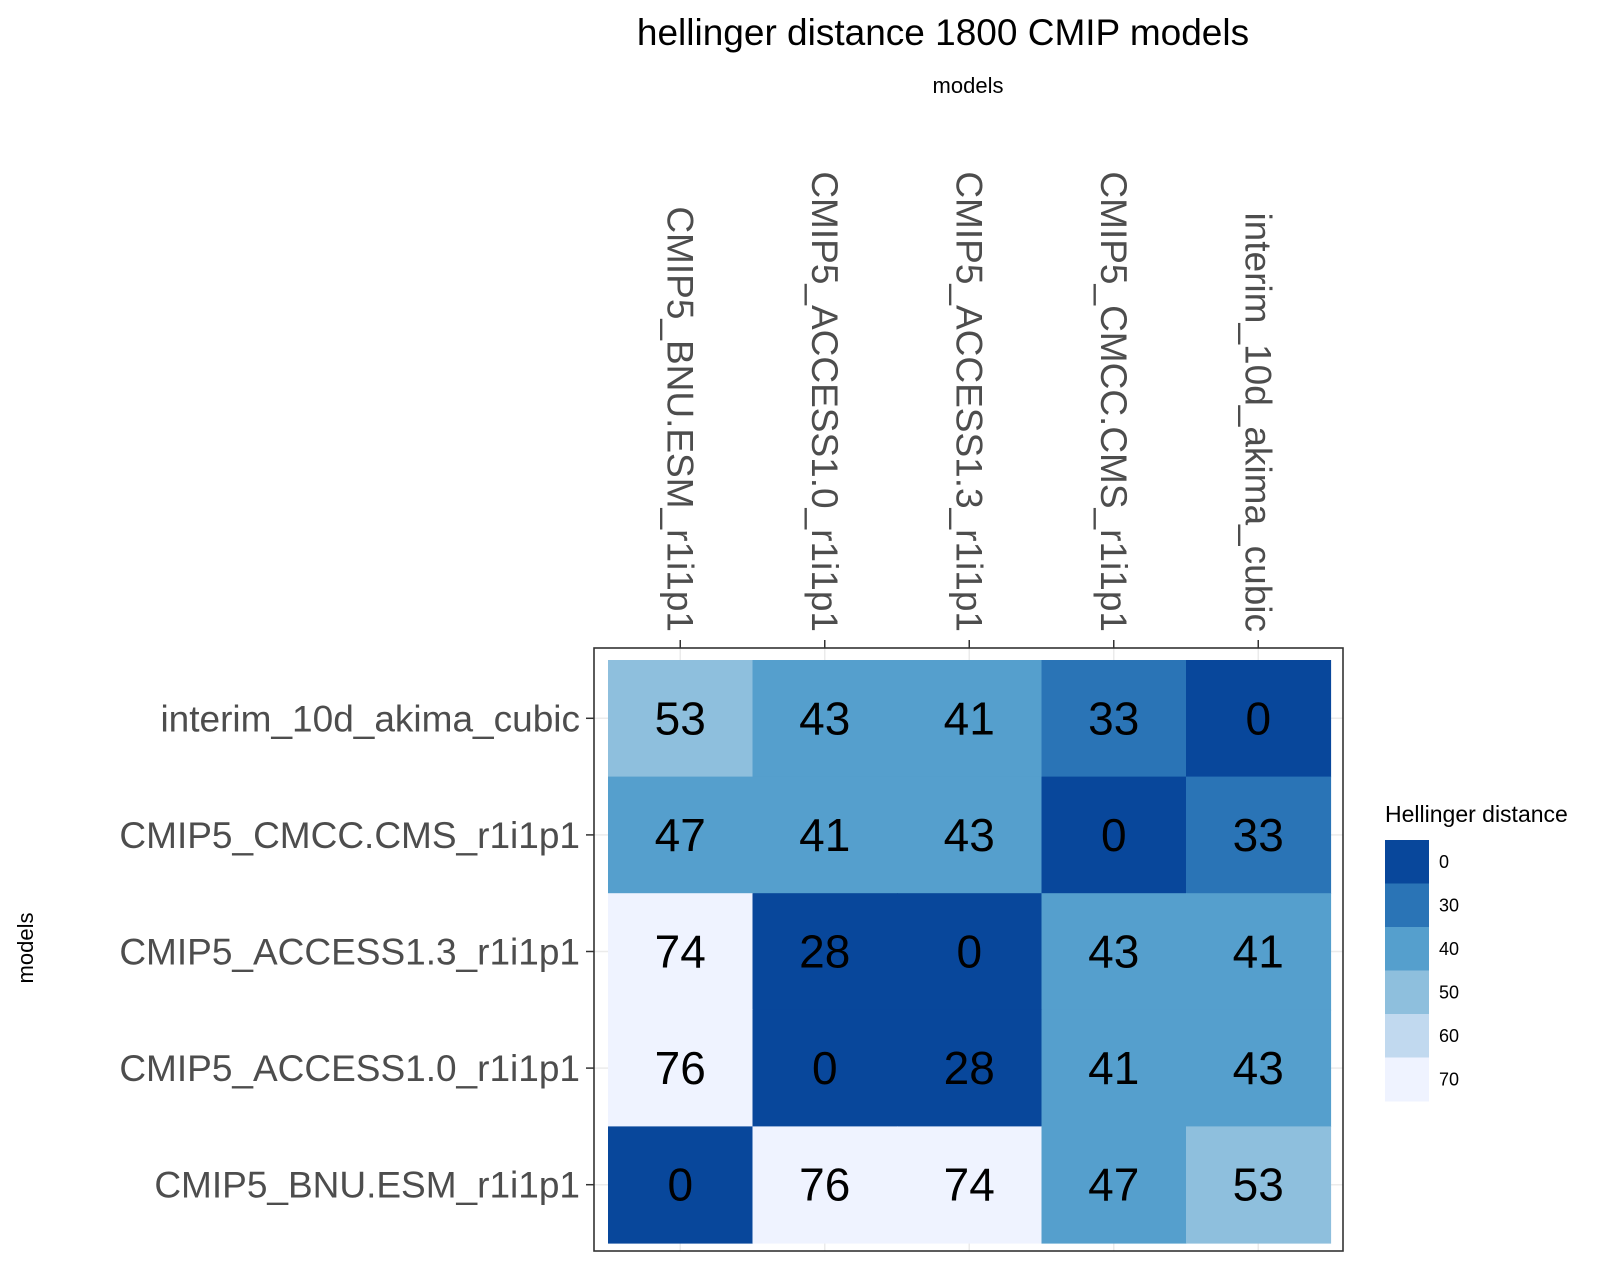  Describe the element at coordinates (824, 401) in the screenshot. I see `x-axis-tick-label: CMIP5_ACCESS1.0_r1i1p1` at that location.